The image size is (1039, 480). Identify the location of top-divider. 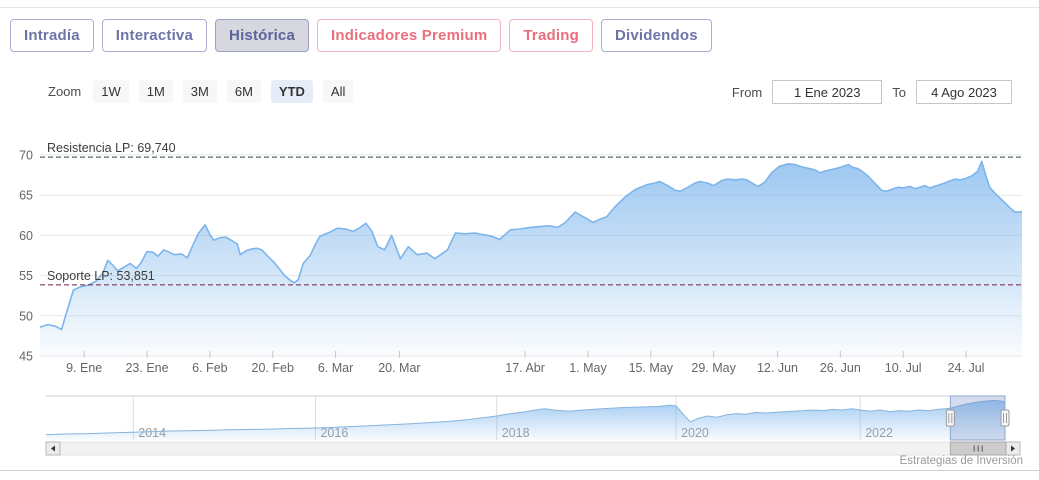
(519, 7).